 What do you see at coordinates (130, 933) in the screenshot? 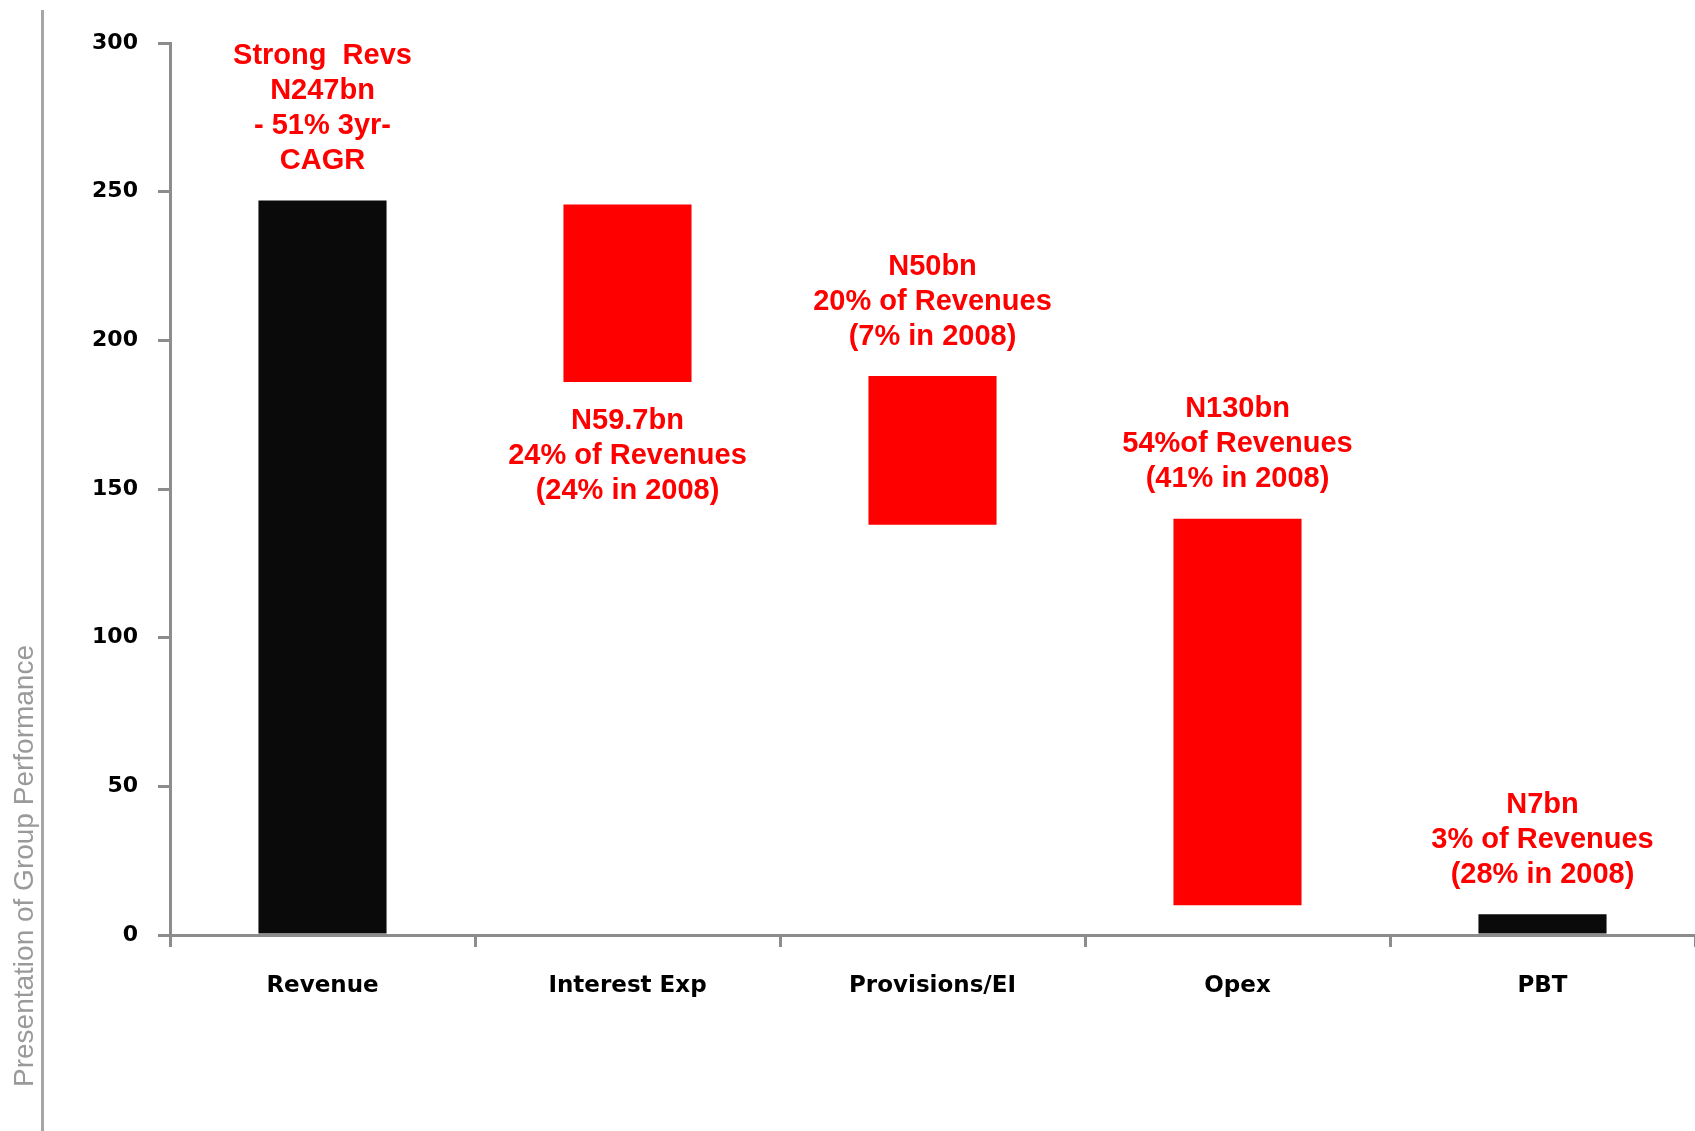
I see `y-tick-label: 0` at bounding box center [130, 933].